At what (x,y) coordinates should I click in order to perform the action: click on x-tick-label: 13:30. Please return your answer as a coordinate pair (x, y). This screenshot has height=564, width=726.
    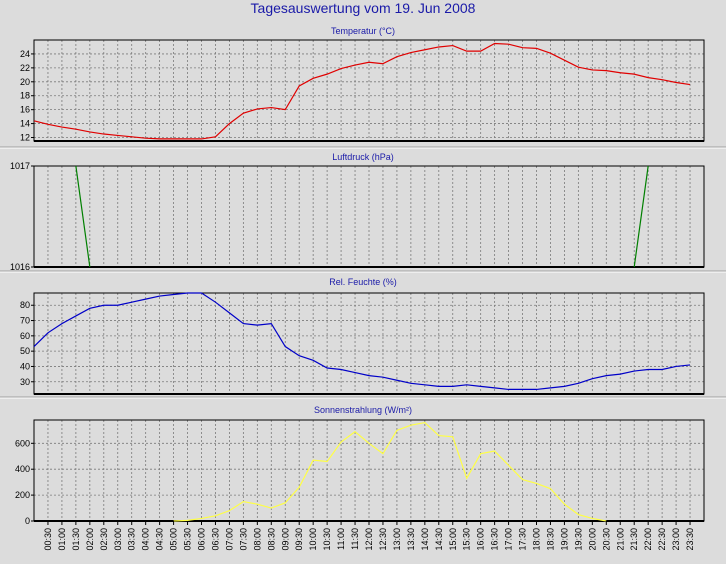
    Looking at the image, I should click on (411, 539).